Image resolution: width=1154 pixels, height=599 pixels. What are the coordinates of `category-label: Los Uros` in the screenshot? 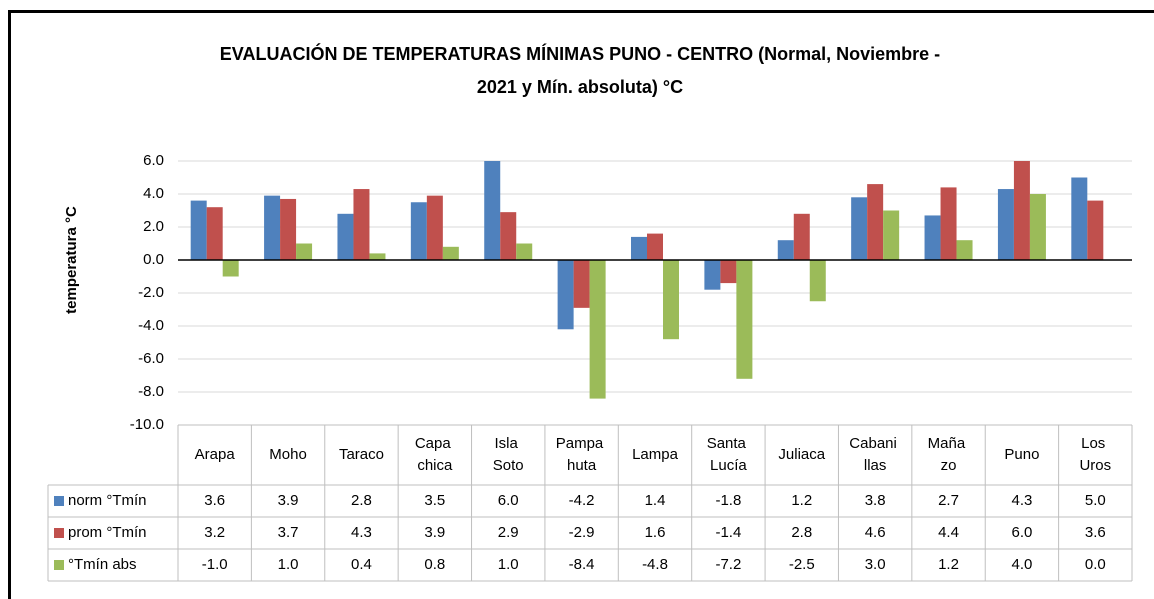 It's located at (1095, 454).